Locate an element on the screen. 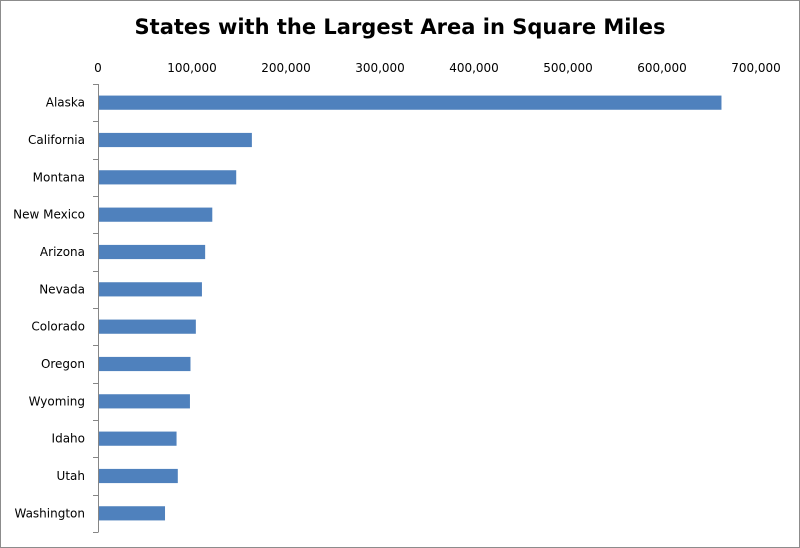 This screenshot has width=800, height=548. x-tick-label: 700,000 is located at coordinates (756, 68).